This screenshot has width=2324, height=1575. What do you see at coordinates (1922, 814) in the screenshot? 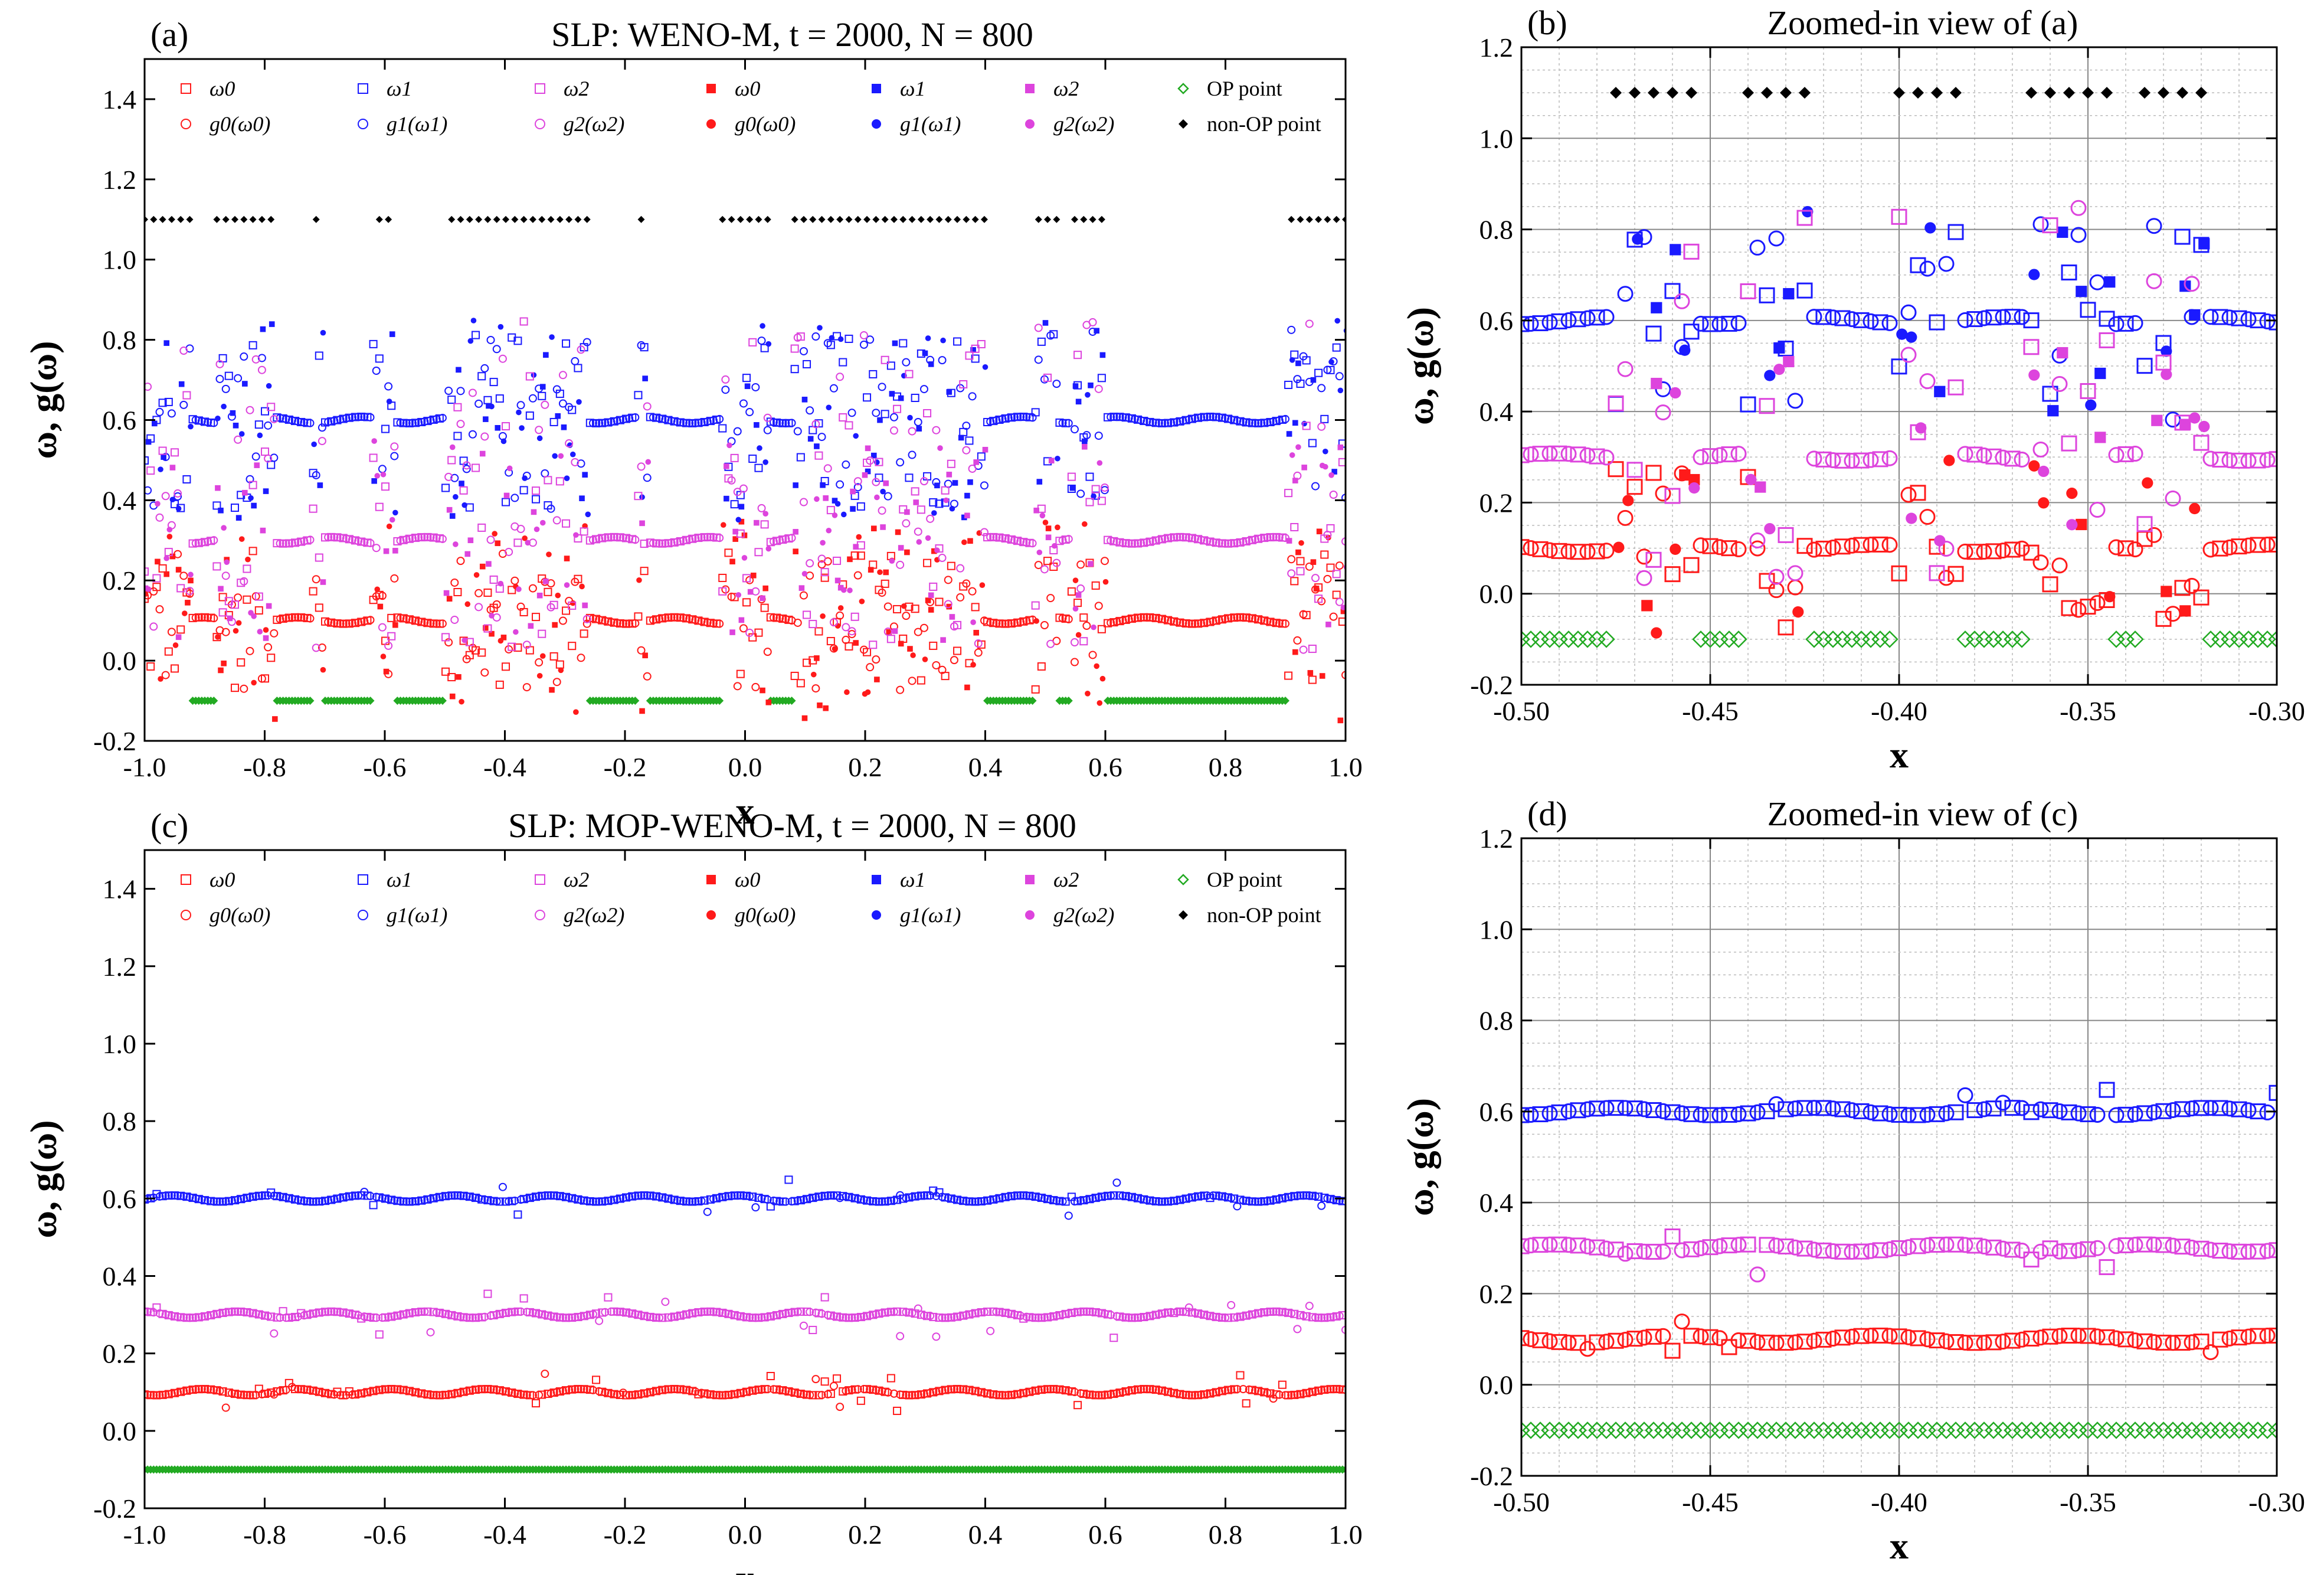
I see `chart-title: Zoomed-in view of (c)` at bounding box center [1922, 814].